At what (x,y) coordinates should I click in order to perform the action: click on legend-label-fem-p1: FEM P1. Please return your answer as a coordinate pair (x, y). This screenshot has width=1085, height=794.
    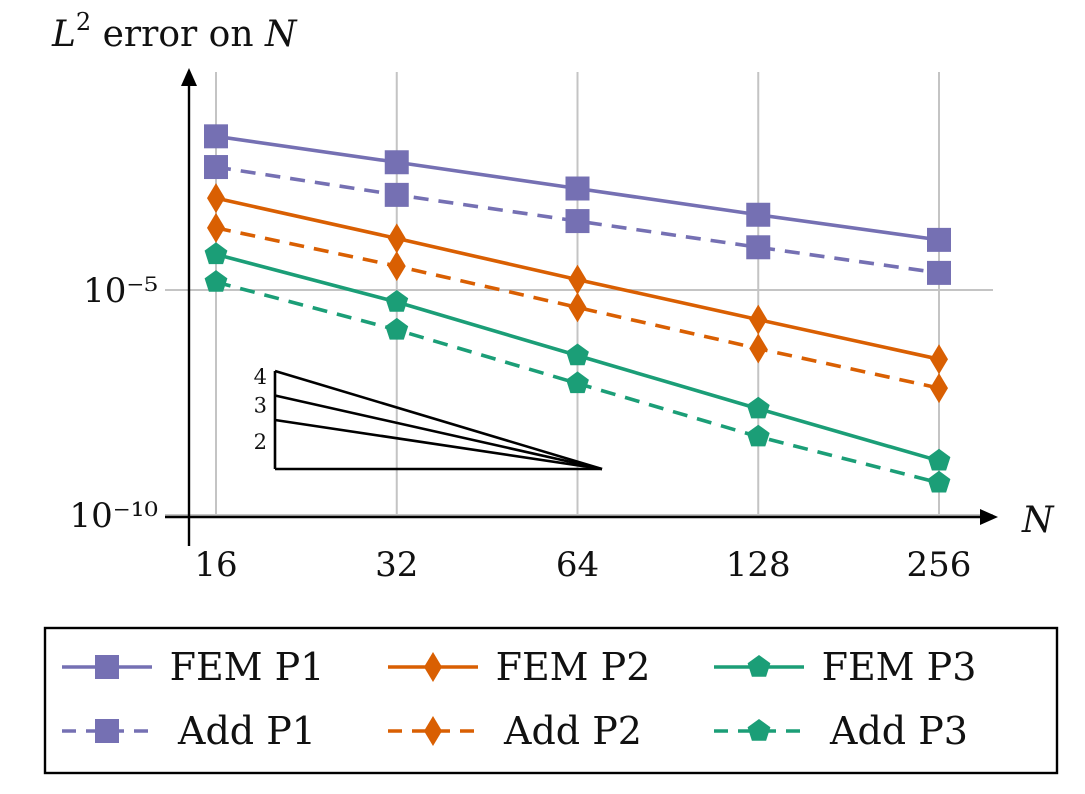
    Looking at the image, I should click on (247, 667).